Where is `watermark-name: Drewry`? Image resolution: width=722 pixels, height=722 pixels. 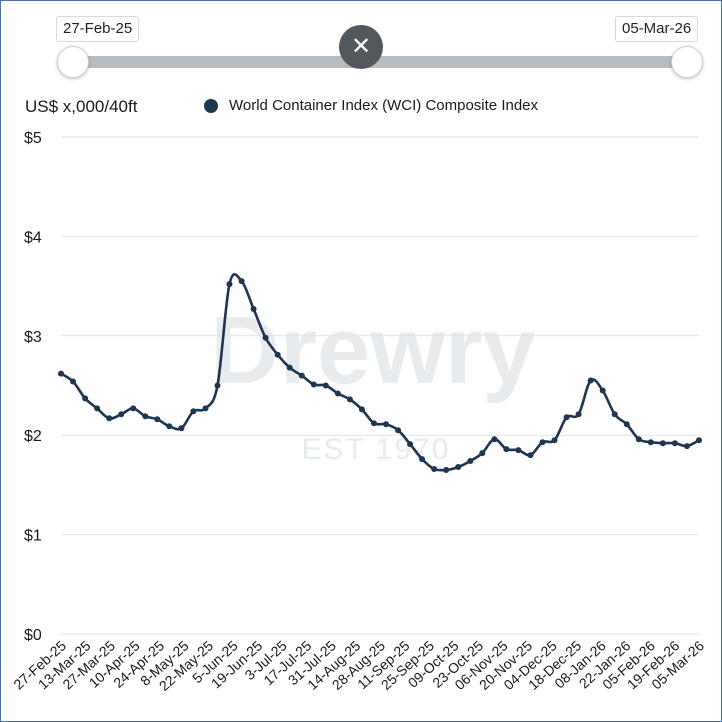 watermark-name: Drewry is located at coordinates (373, 350).